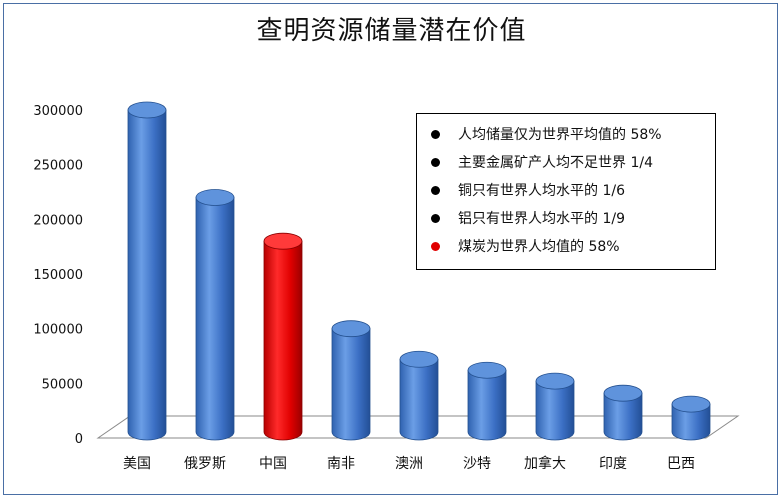 The height and width of the screenshot is (500, 783). I want to click on x-tick-label: 中国, so click(273, 464).